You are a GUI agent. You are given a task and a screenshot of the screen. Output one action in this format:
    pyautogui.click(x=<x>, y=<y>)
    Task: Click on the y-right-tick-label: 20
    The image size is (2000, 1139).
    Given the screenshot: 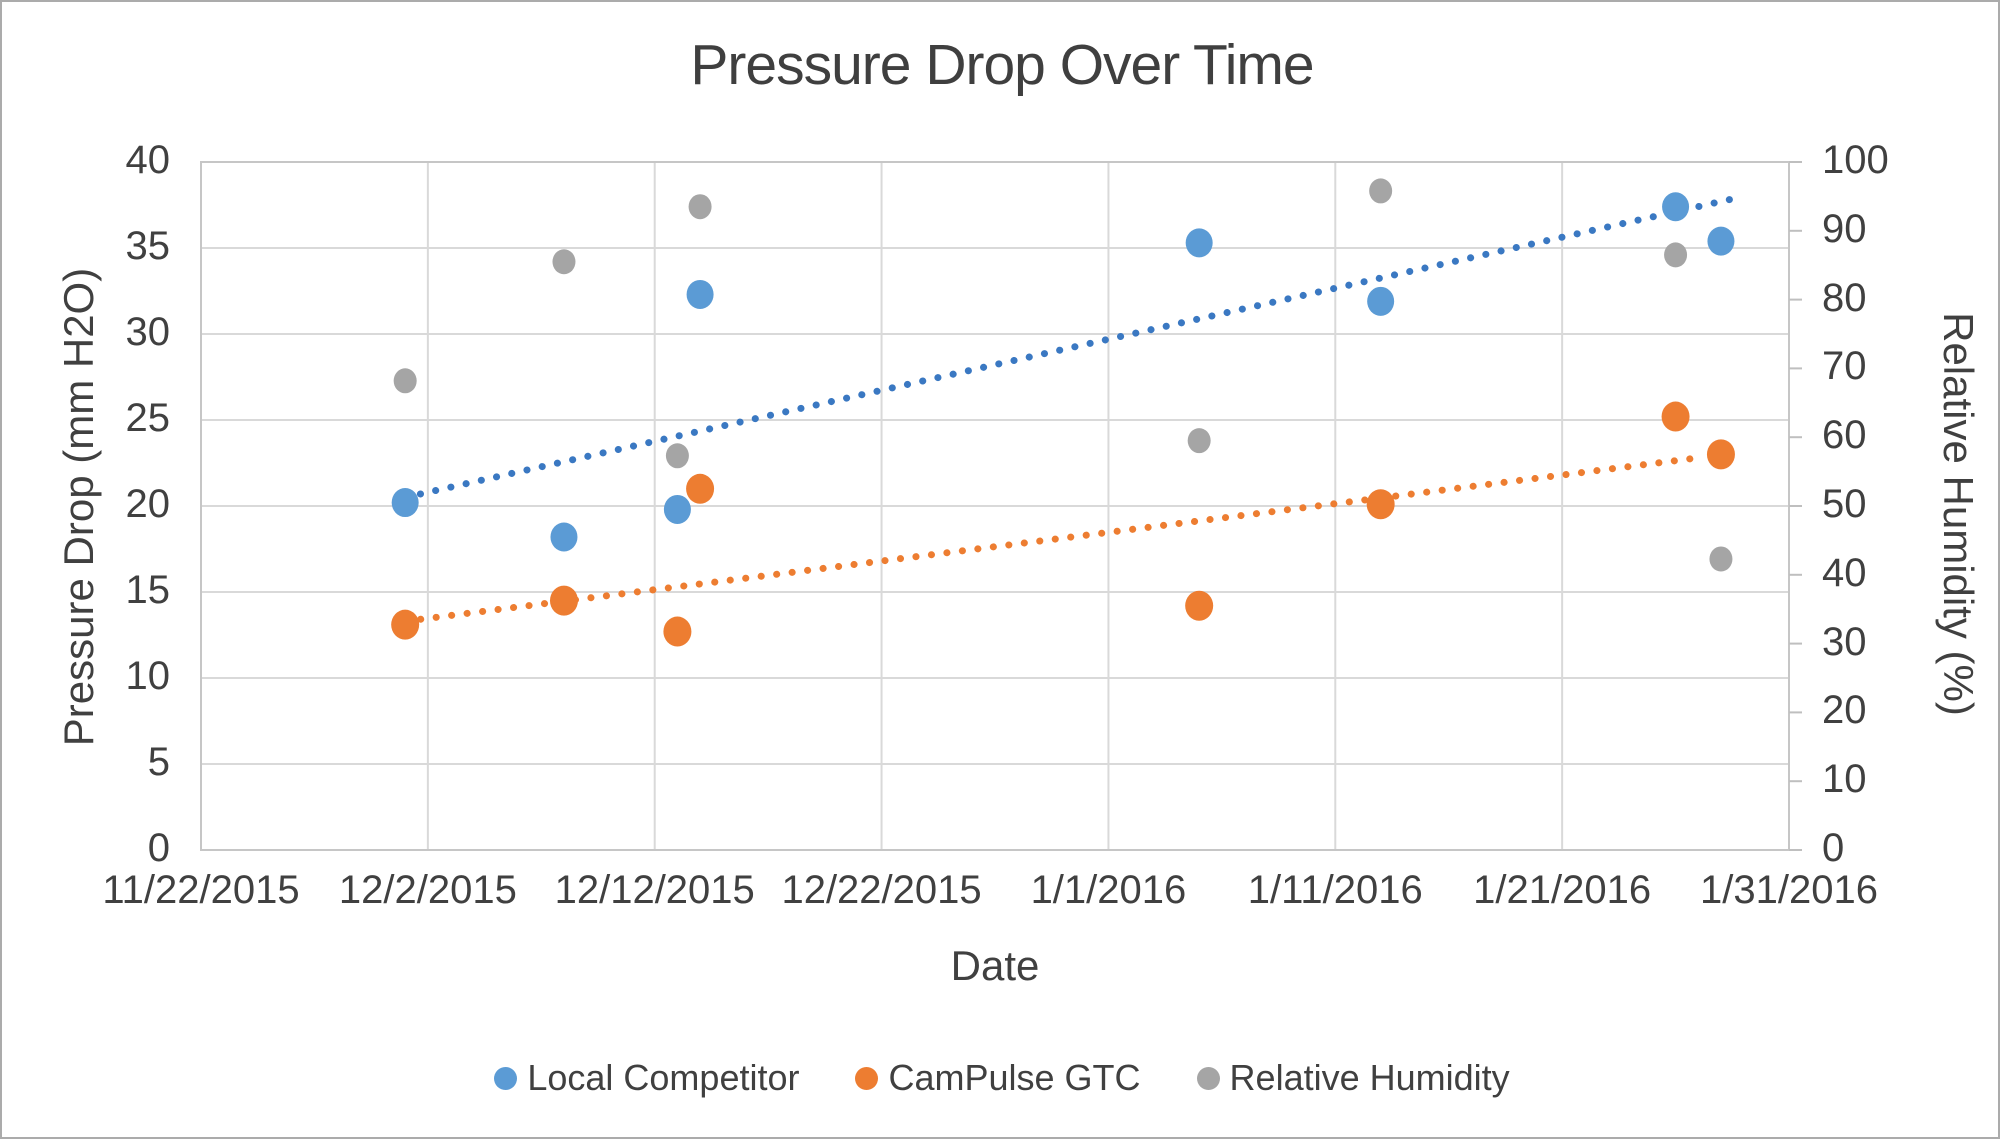 What is the action you would take?
    pyautogui.click(x=1844, y=710)
    